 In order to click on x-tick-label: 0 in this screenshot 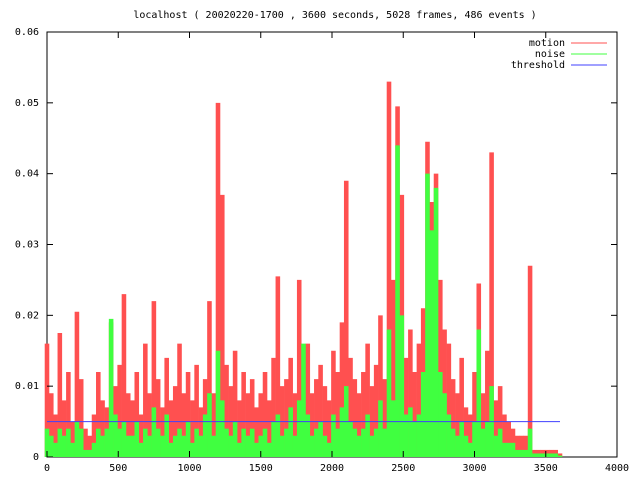, I will do `click(47, 468)`.